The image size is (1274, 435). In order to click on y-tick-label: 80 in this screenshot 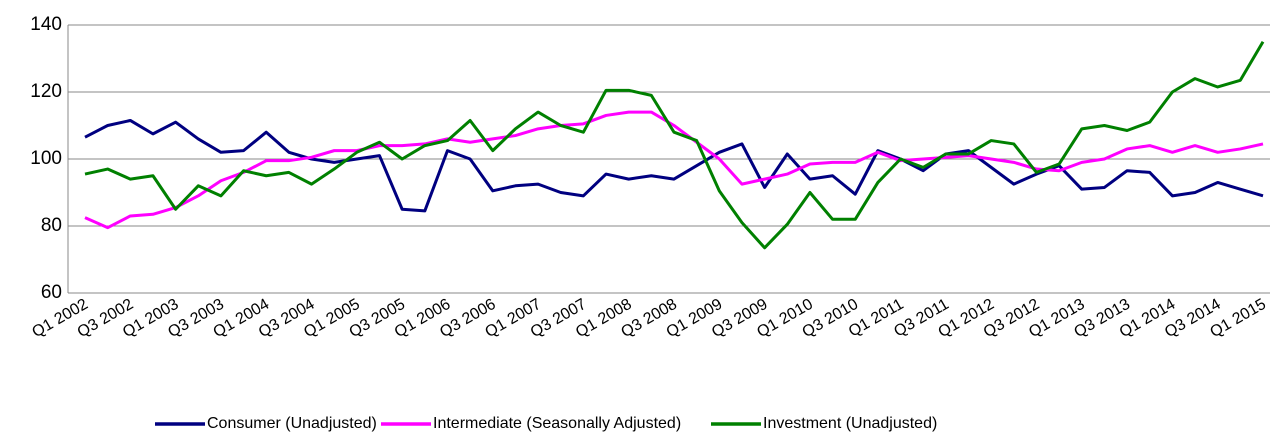, I will do `click(51, 225)`.